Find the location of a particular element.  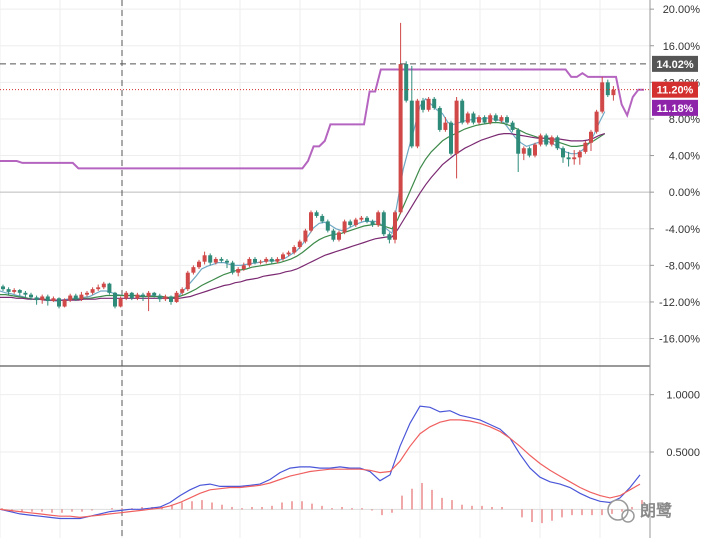

macd-tick-label: 1.0000 is located at coordinates (683, 396).